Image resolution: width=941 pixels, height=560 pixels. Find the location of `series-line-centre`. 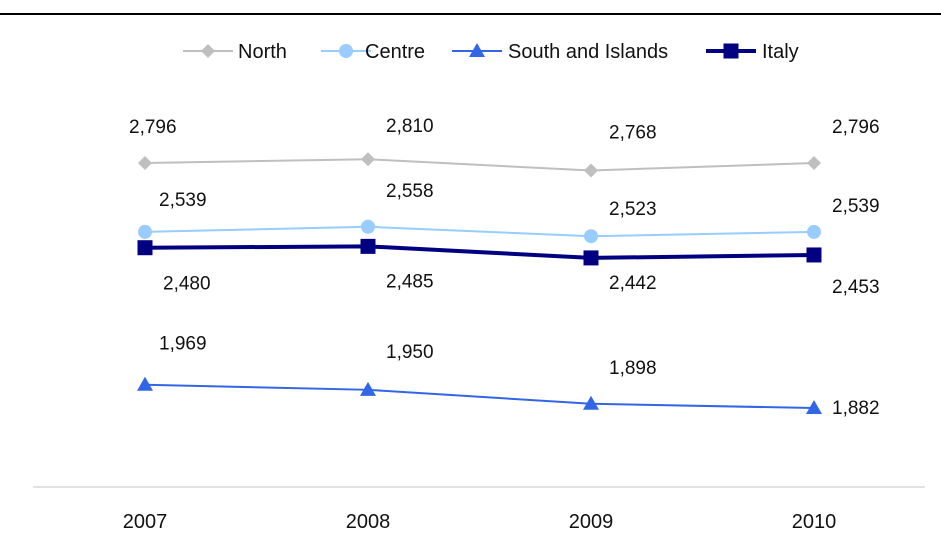

series-line-centre is located at coordinates (479, 231).